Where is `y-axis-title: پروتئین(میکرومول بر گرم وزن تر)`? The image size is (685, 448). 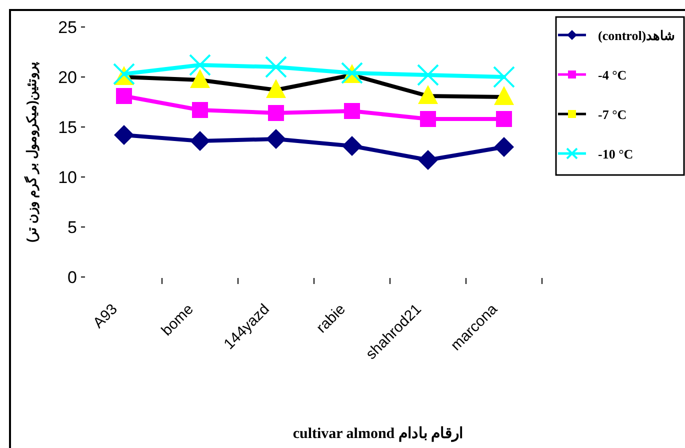 y-axis-title: پروتئین(میکرومول بر گرم وزن تر) is located at coordinates (31, 152).